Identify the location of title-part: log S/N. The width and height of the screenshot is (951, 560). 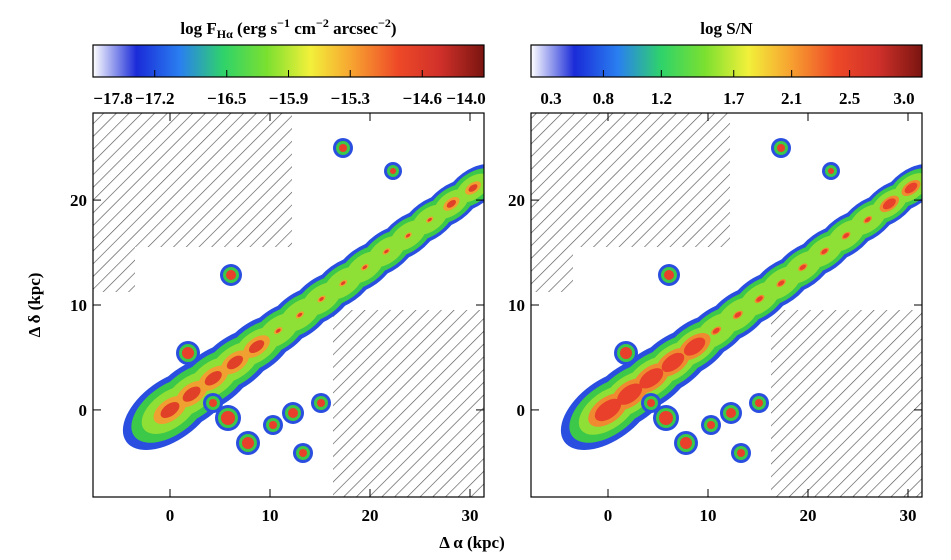
(726, 28).